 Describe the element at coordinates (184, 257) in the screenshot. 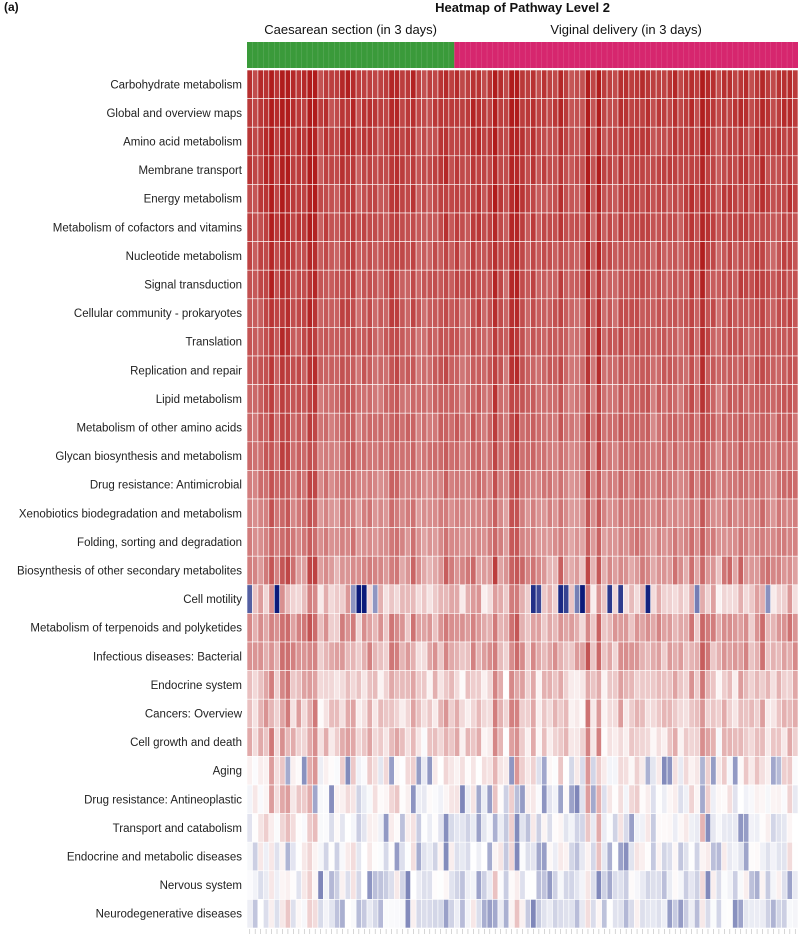

I see `row-label: Nucleotide metabolism` at that location.